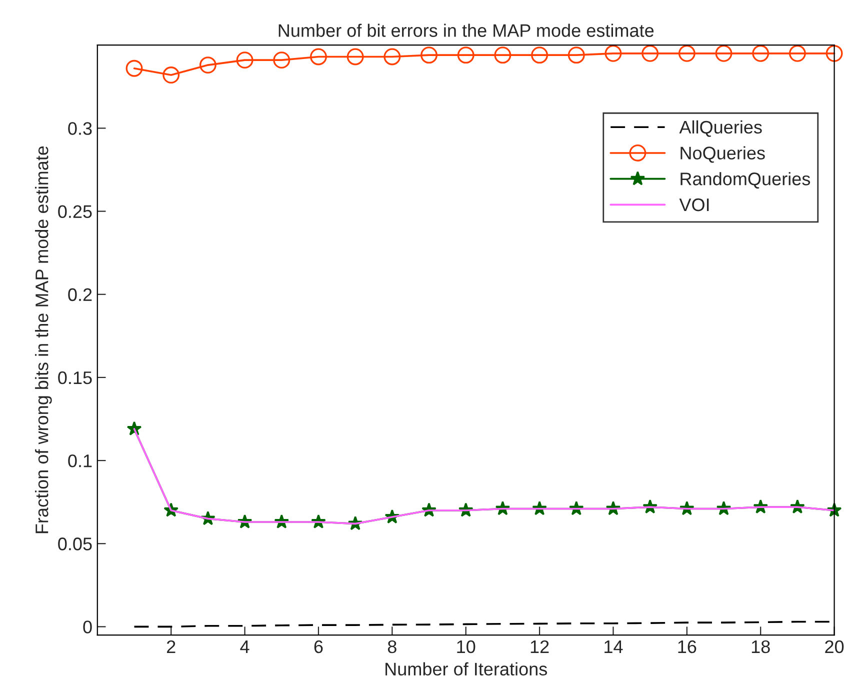 Image resolution: width=847 pixels, height=694 pixels. I want to click on y-tick-label: 0.25, so click(75, 211).